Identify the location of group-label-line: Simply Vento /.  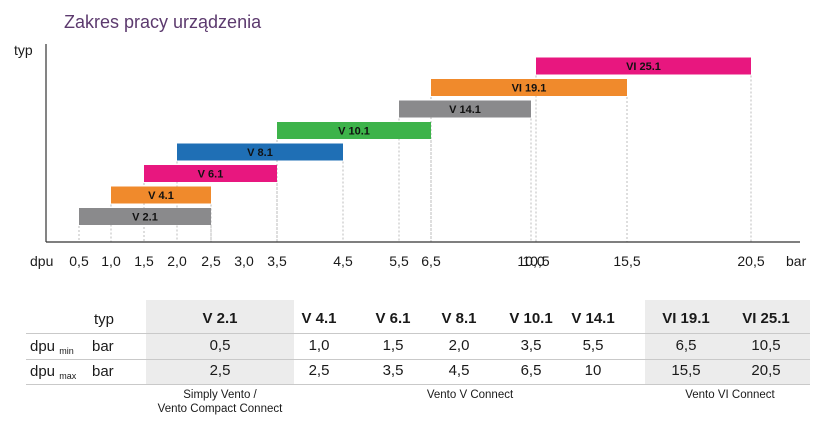
(220, 395).